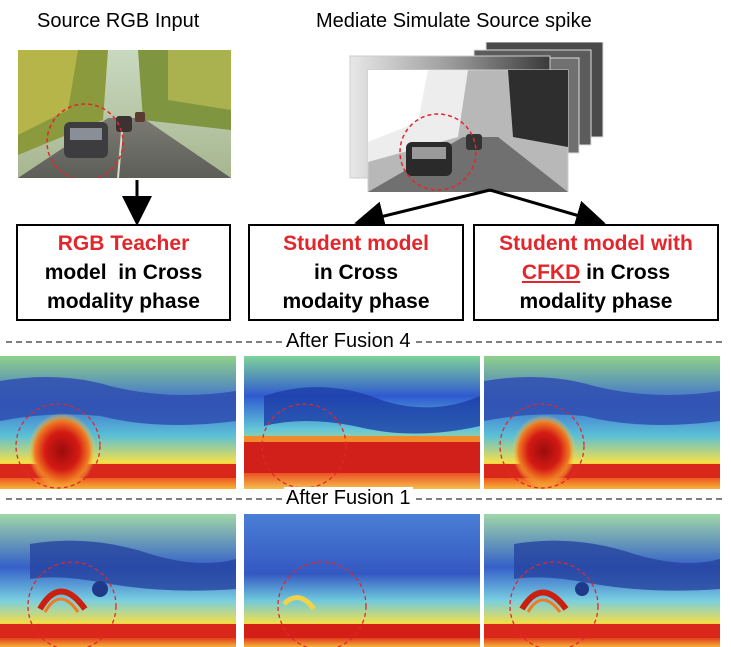  Describe the element at coordinates (551, 272) in the screenshot. I see `cfkd-highlight: CFKD` at that location.